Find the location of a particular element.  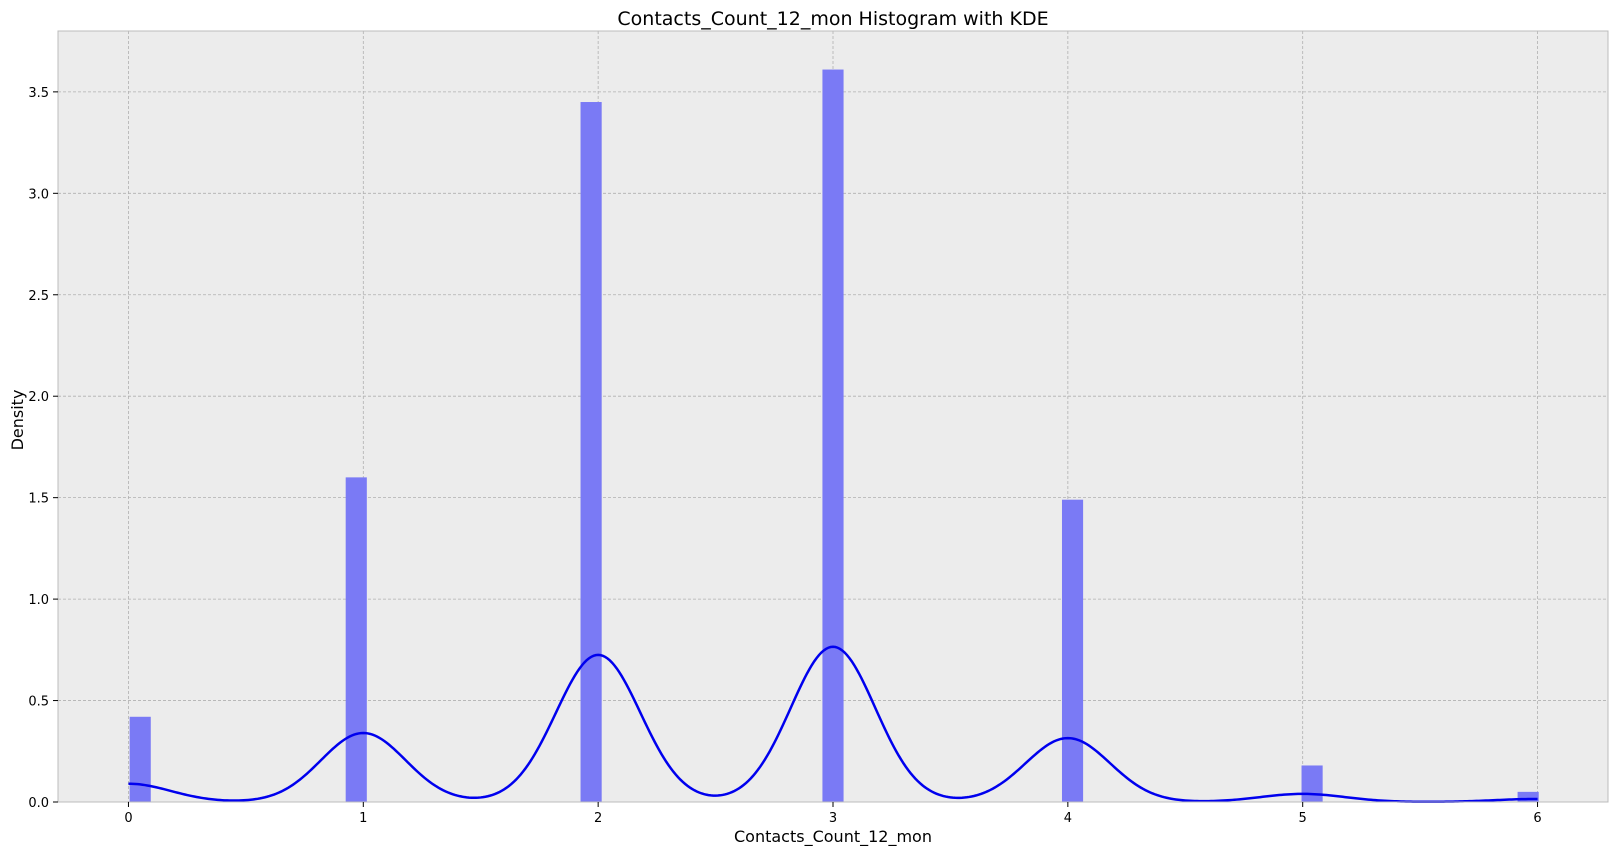

y-tick-label: 3.5 is located at coordinates (38, 93).